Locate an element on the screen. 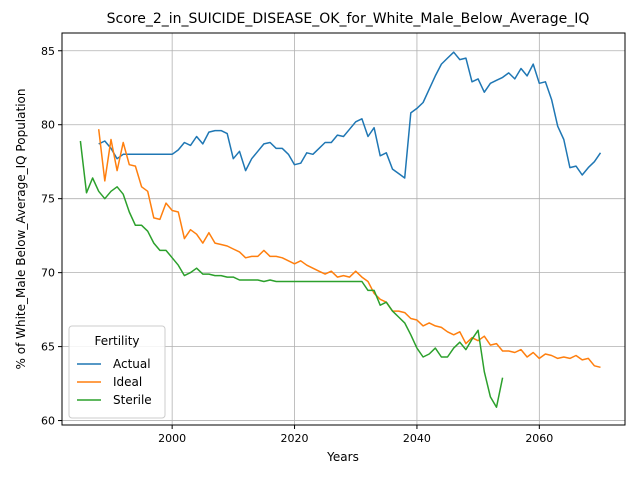 Image resolution: width=640 pixels, height=480 pixels. x-tick-label: 2000 is located at coordinates (172, 438).